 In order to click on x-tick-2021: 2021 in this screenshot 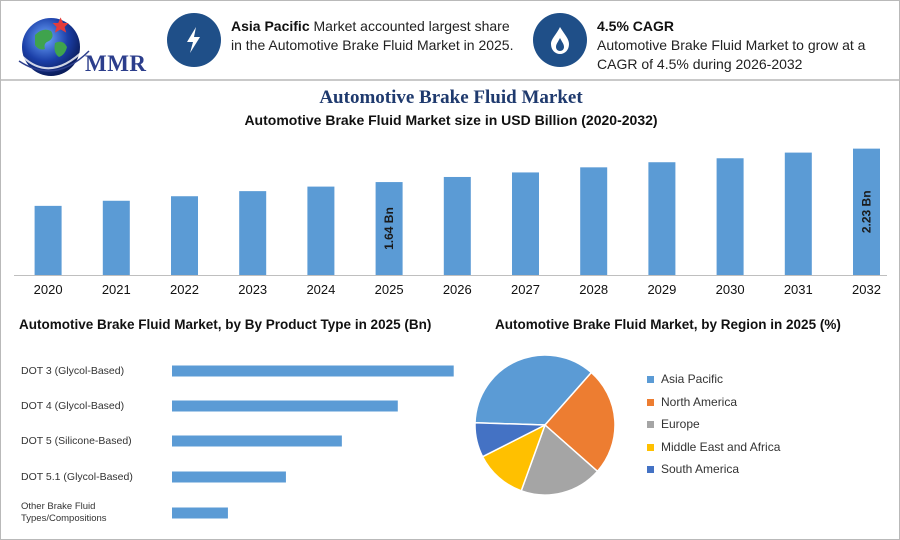, I will do `click(116, 289)`.